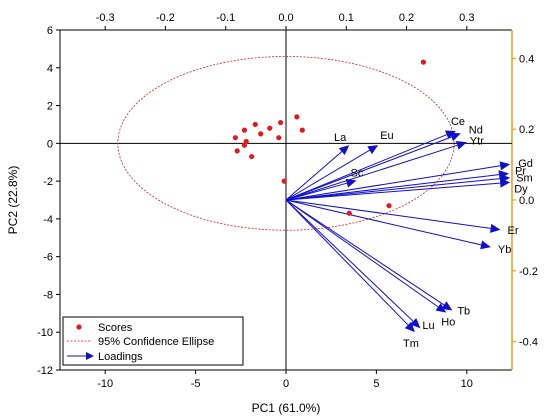  What do you see at coordinates (526, 201) in the screenshot?
I see `right-tick-label: 0.0` at bounding box center [526, 201].